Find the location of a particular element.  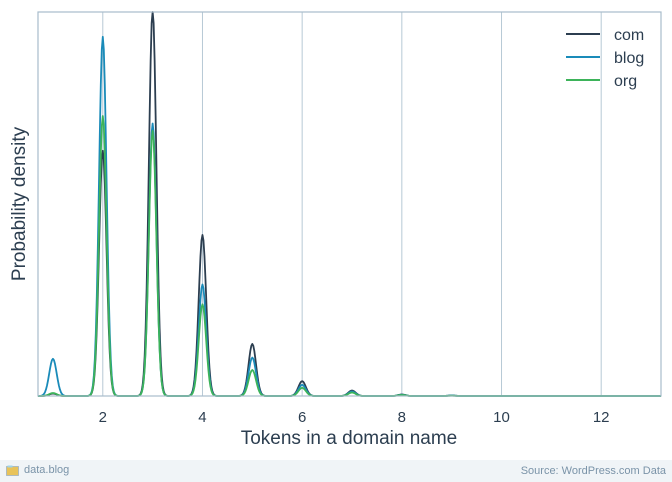

x-axis-title: Tokens in a domain name is located at coordinates (349, 438).